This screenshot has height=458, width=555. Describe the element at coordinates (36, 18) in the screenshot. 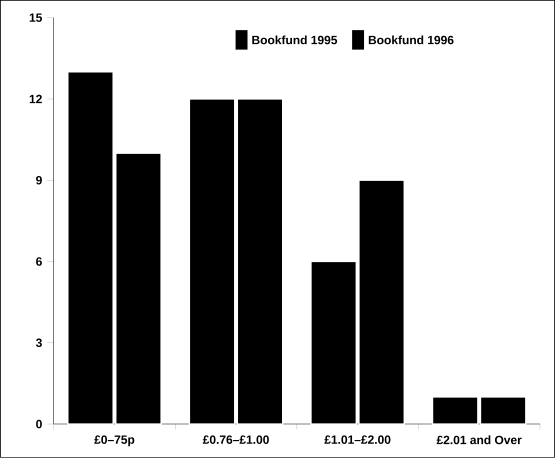

I see `y-tick-label: 15` at that location.